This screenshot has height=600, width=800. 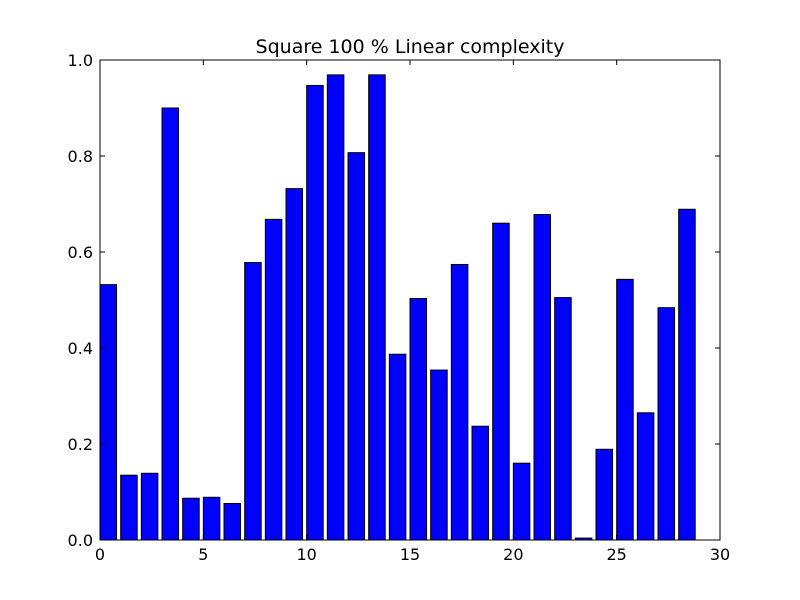 What do you see at coordinates (203, 554) in the screenshot?
I see `x-tick-label-1: 5` at bounding box center [203, 554].